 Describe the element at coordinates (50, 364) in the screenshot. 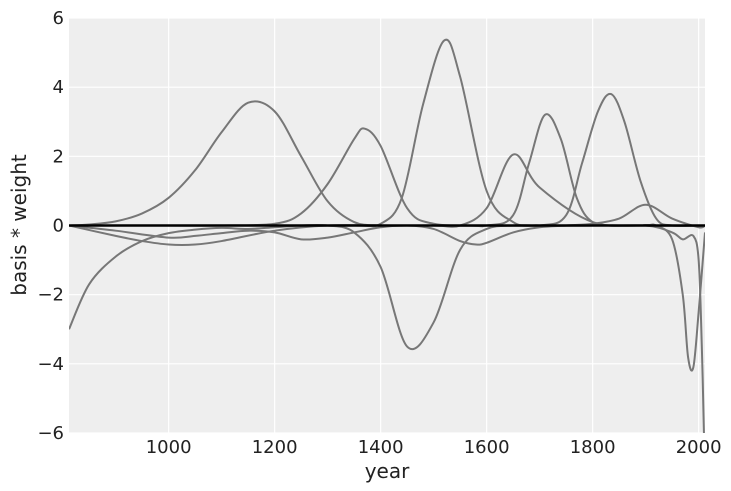

I see `y-tick-label: −4` at that location.